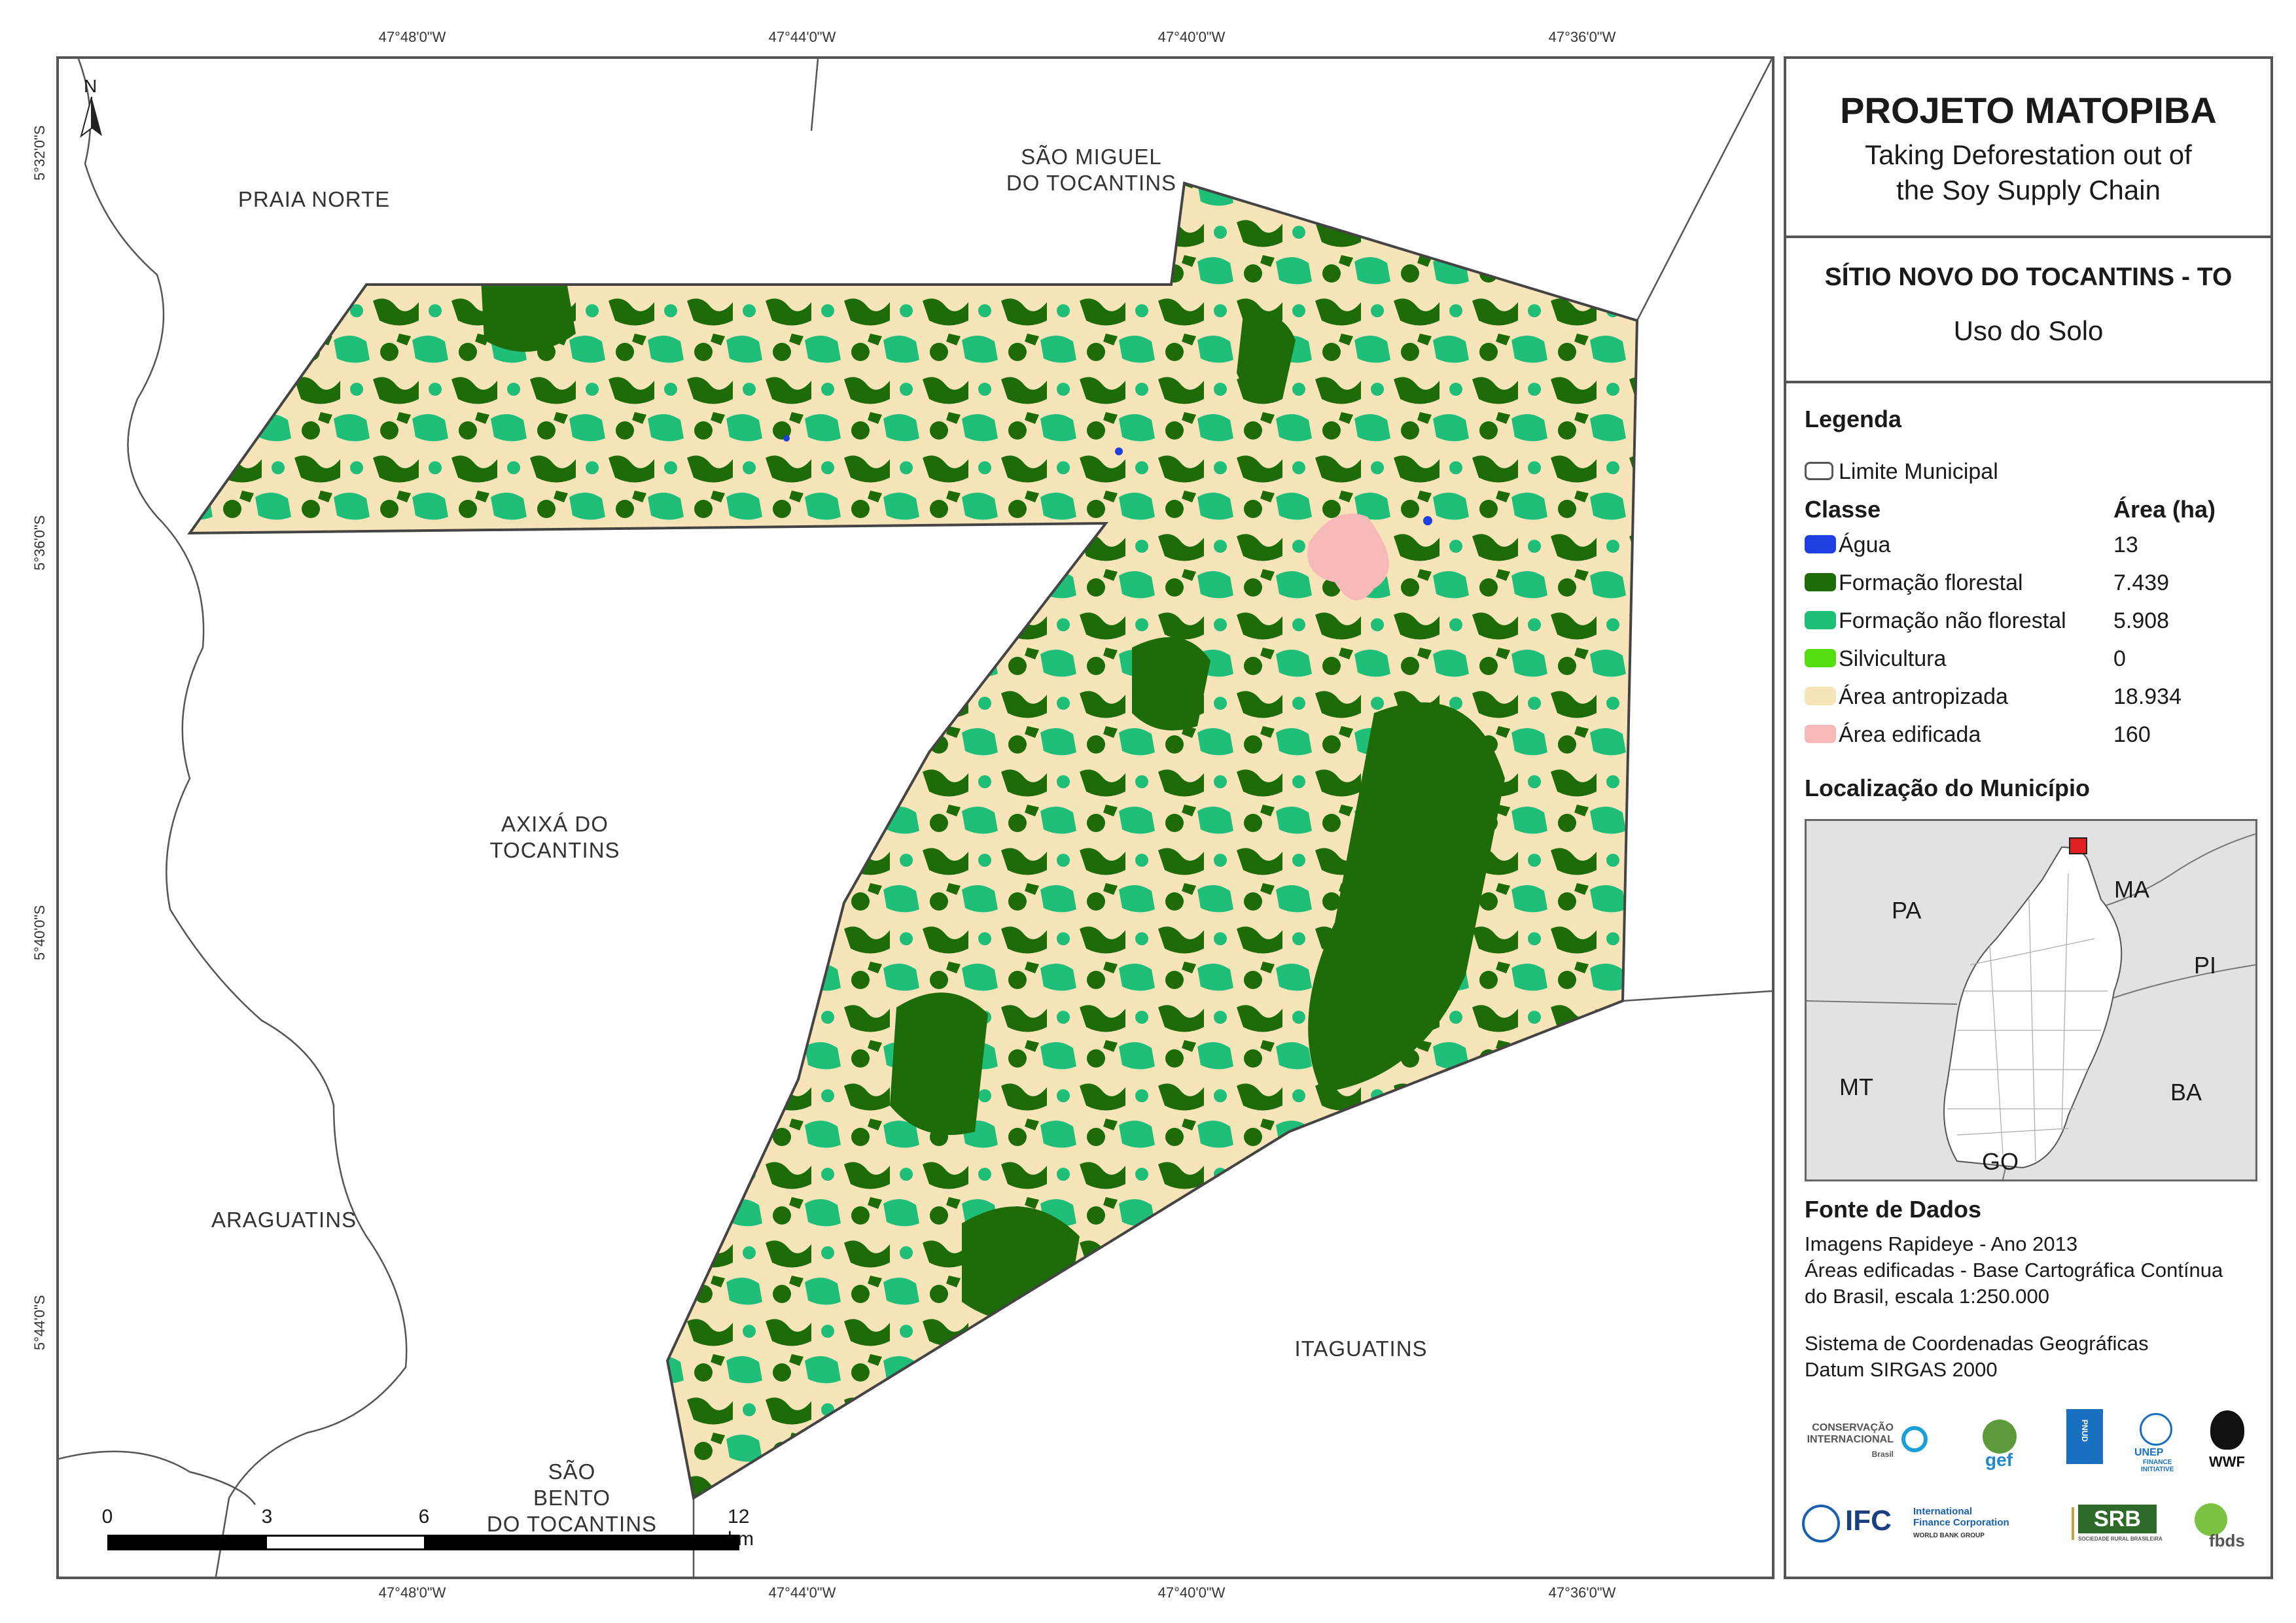  I want to click on ifc-logo-full: International Finance Corporation, so click(1961, 1517).